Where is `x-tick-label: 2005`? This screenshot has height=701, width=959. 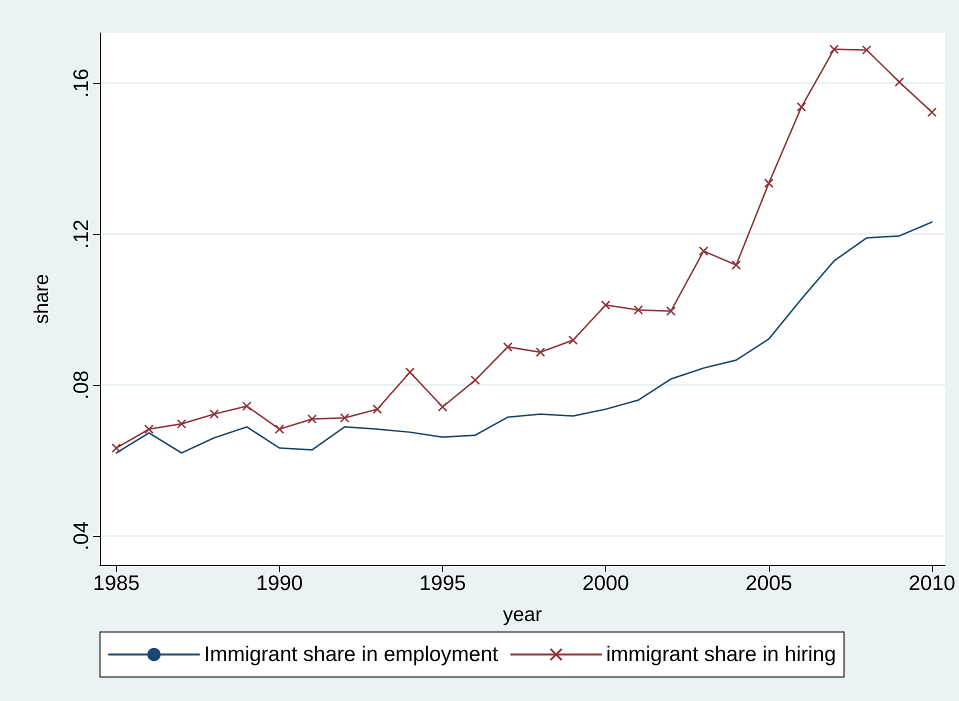 x-tick-label: 2005 is located at coordinates (768, 583).